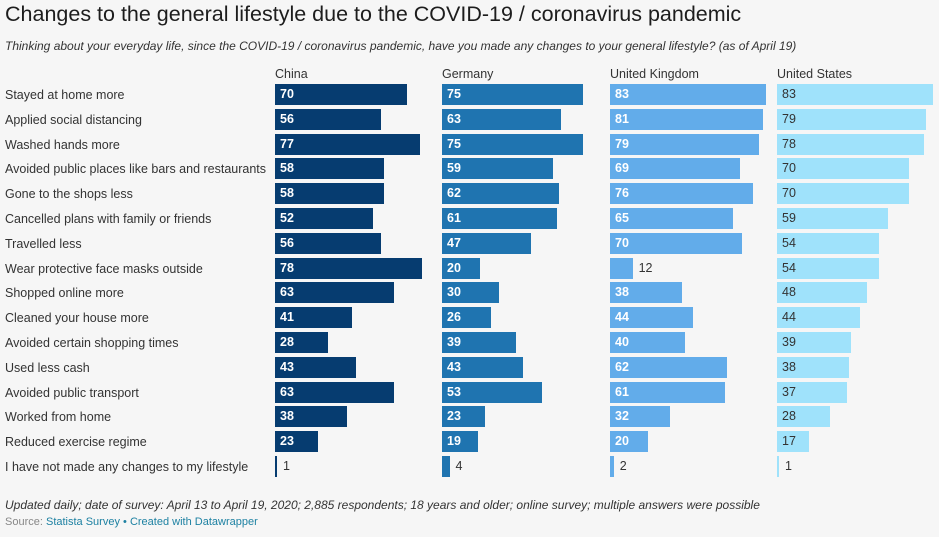  What do you see at coordinates (43, 243) in the screenshot?
I see `category-label: Travelled less` at bounding box center [43, 243].